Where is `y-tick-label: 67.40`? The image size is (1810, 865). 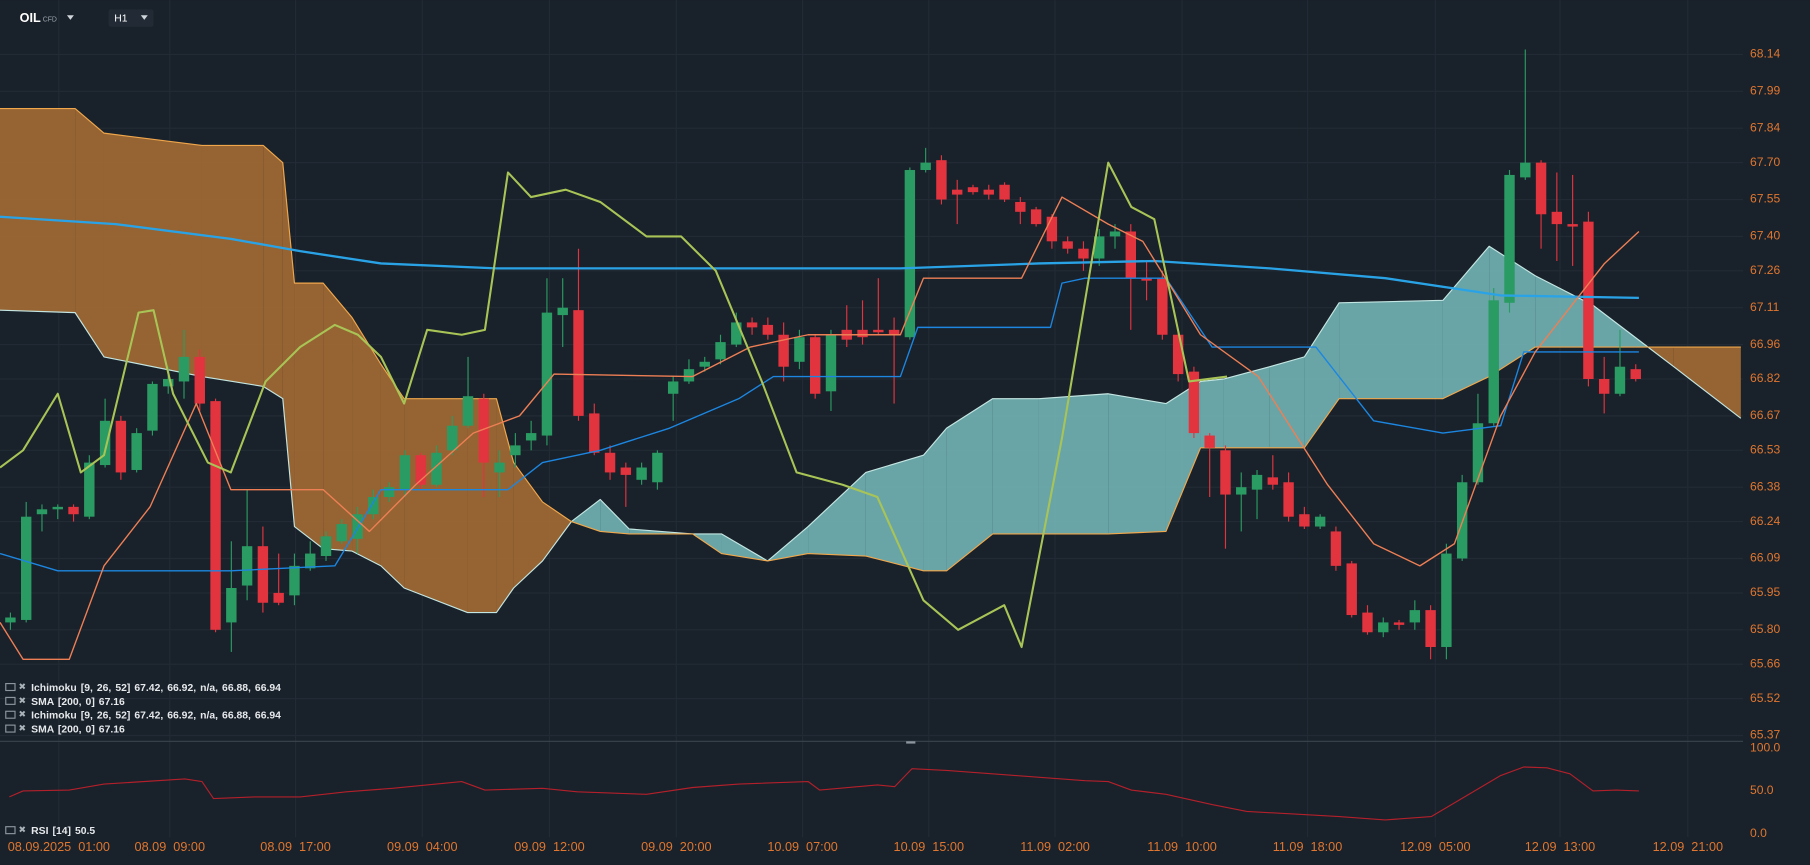 y-tick-label: 67.40 is located at coordinates (1765, 236).